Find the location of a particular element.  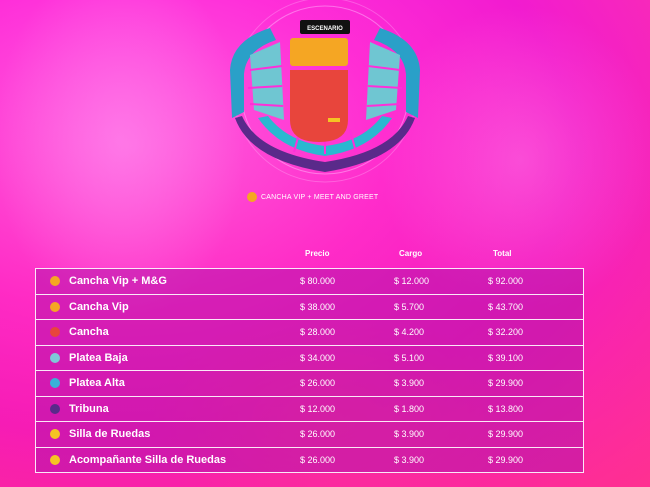

section-silla-ruedas is located at coordinates (334, 120).